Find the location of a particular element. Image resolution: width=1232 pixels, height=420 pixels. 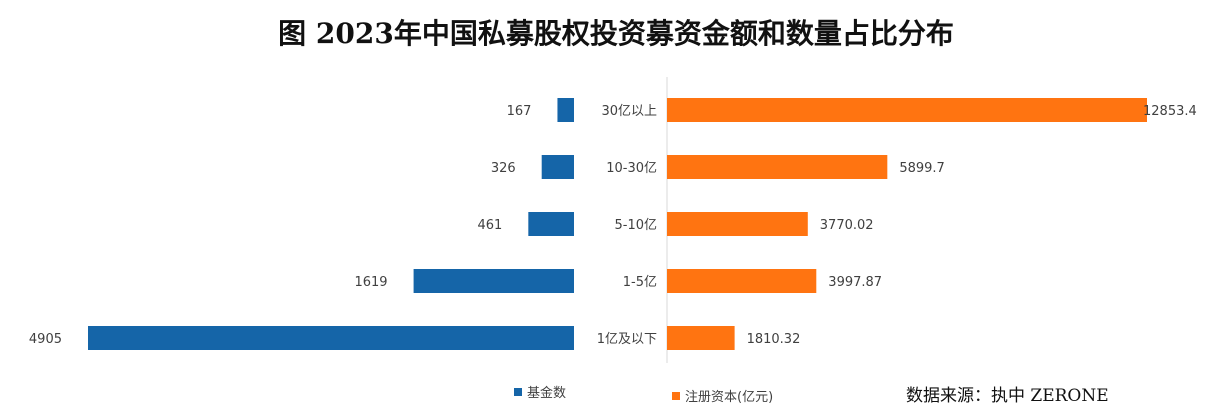

category-label-3: 1-5亿 is located at coordinates (640, 282).